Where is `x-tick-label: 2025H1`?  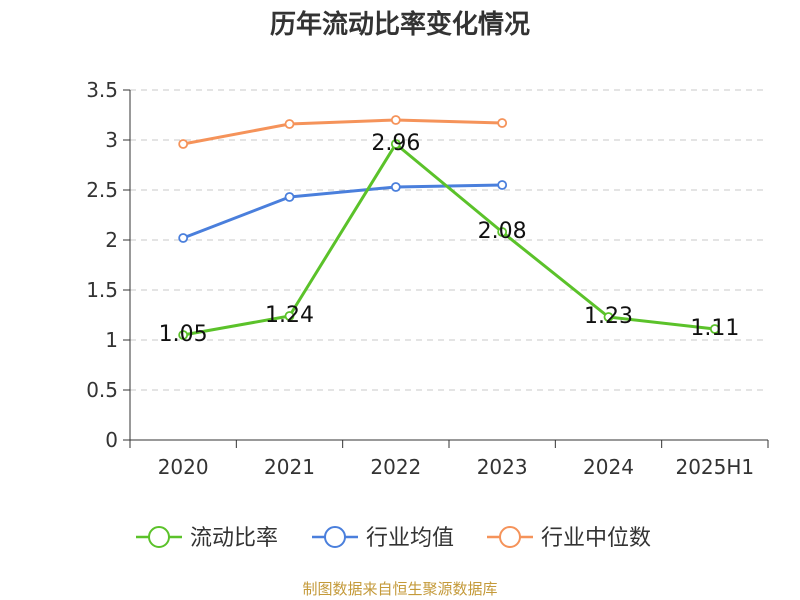
x-tick-label: 2025H1 is located at coordinates (714, 467).